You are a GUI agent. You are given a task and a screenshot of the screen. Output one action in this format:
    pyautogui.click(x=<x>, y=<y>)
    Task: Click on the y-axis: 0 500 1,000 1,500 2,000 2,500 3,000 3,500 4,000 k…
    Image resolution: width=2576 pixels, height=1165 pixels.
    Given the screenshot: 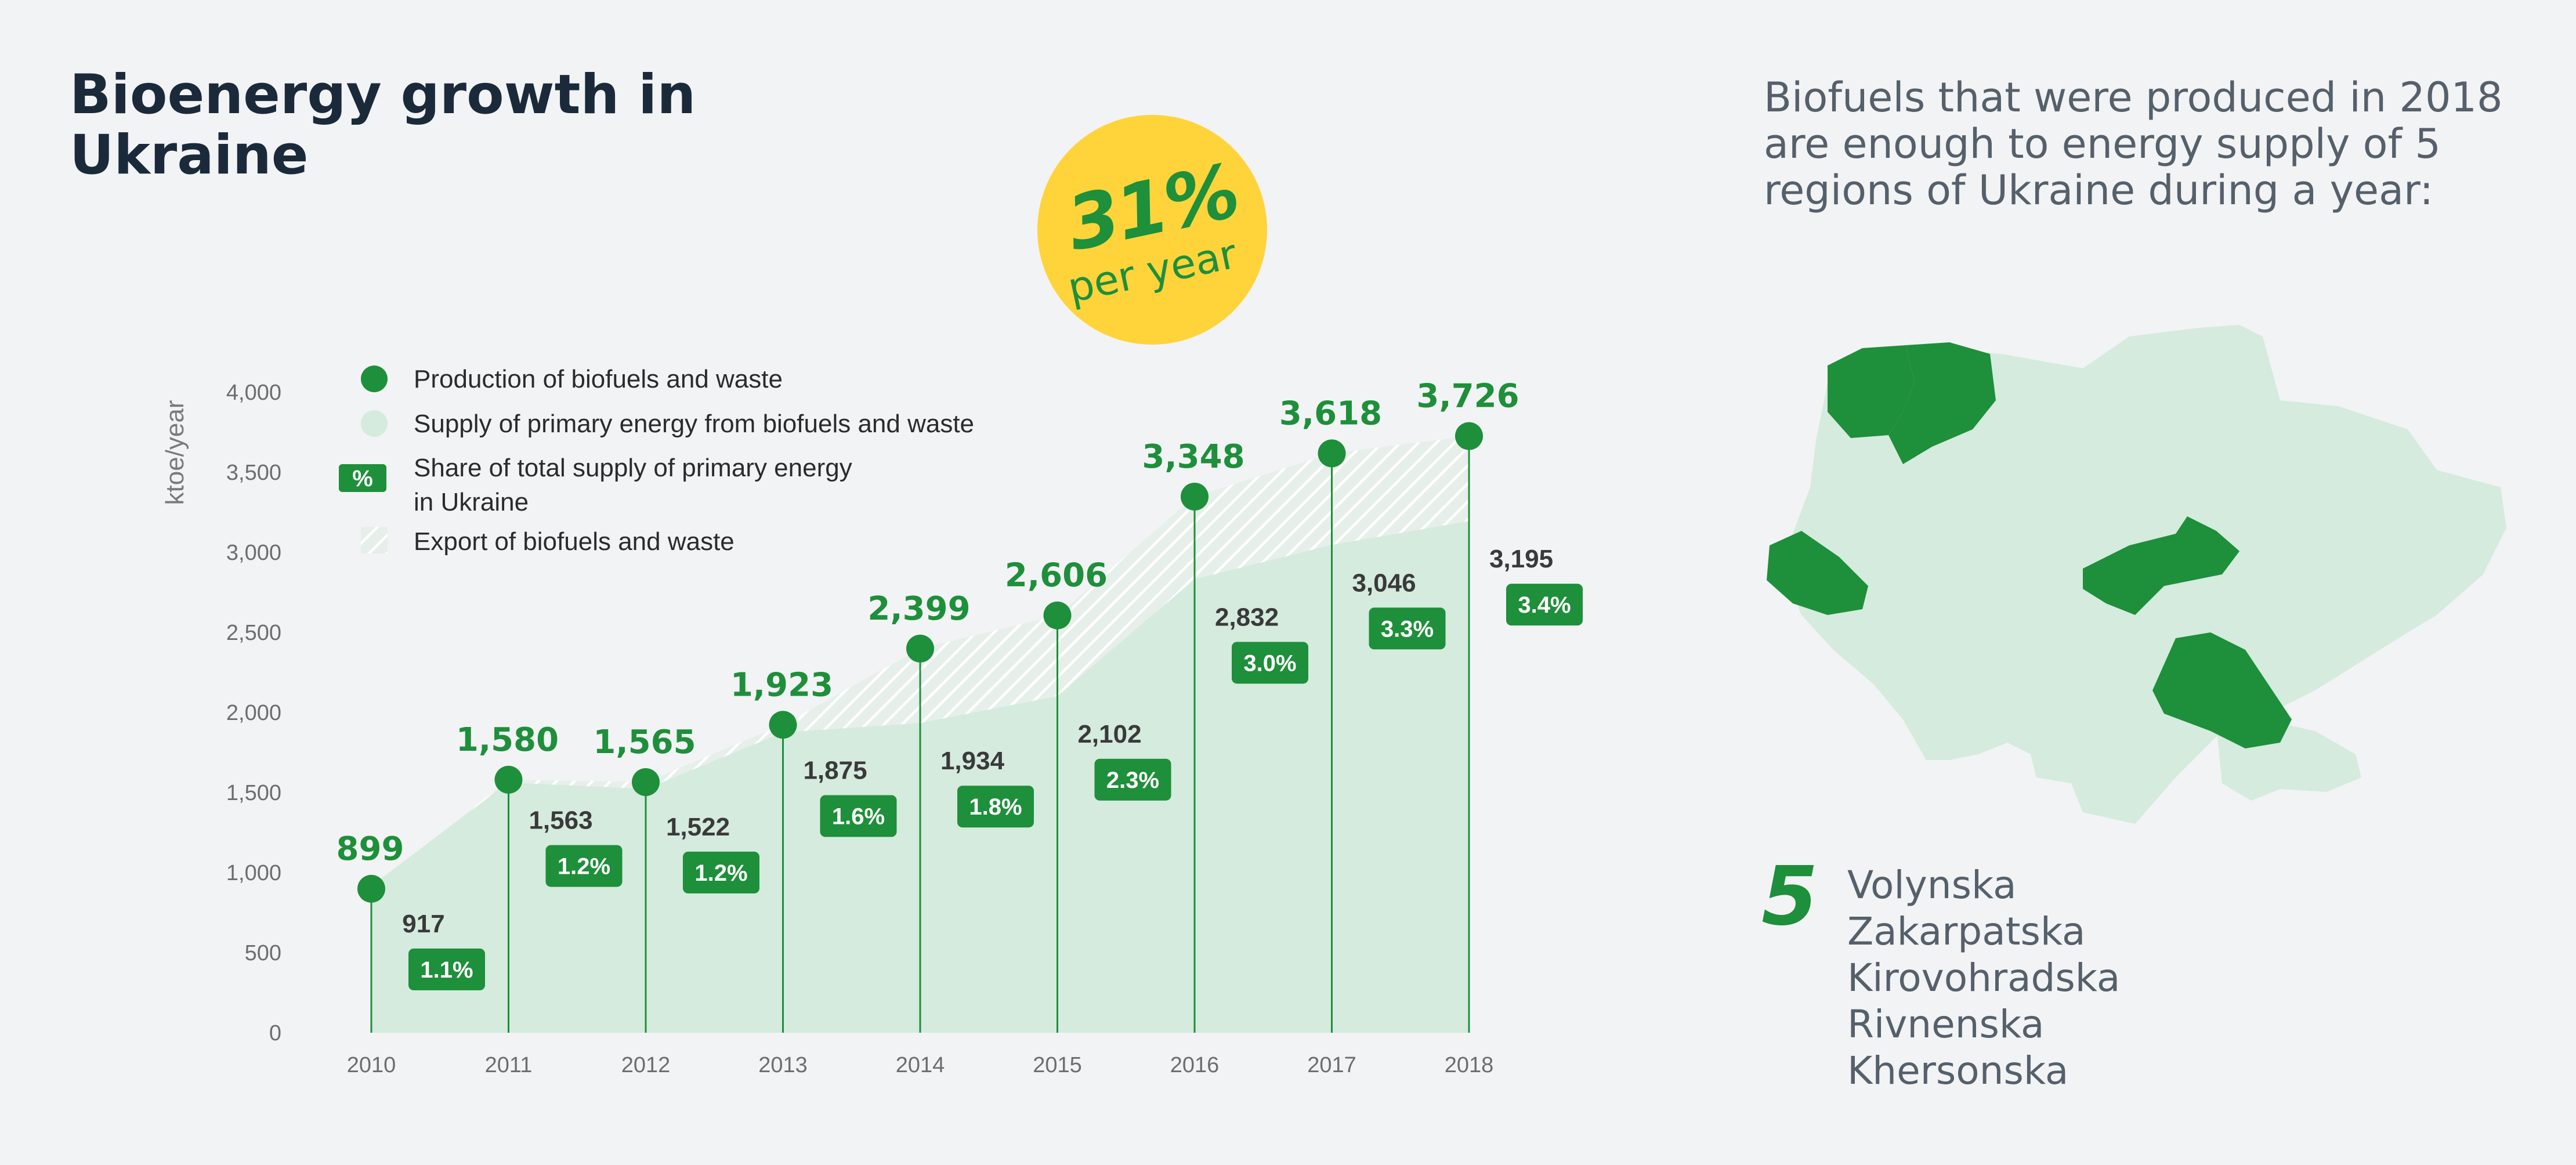 What is the action you would take?
    pyautogui.click(x=221, y=713)
    